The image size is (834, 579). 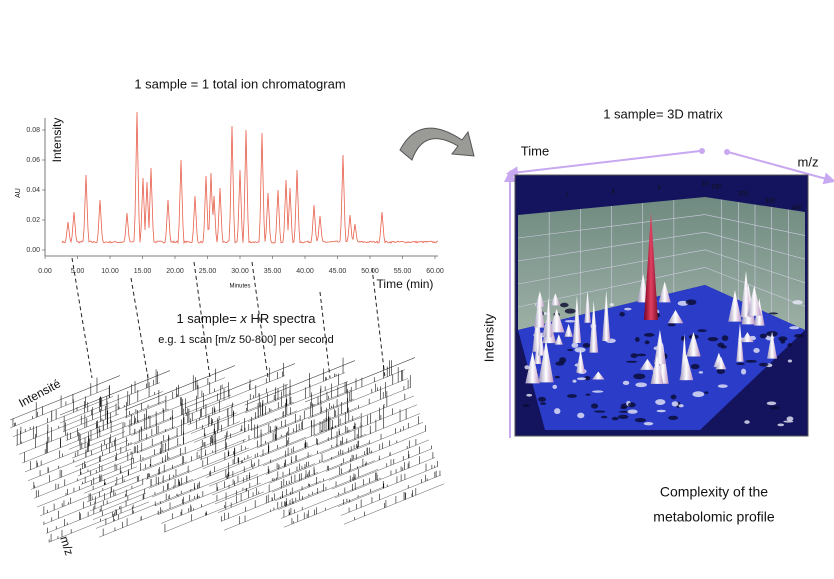 I want to click on spectra-title-end: HR spectra, so click(x=281, y=318).